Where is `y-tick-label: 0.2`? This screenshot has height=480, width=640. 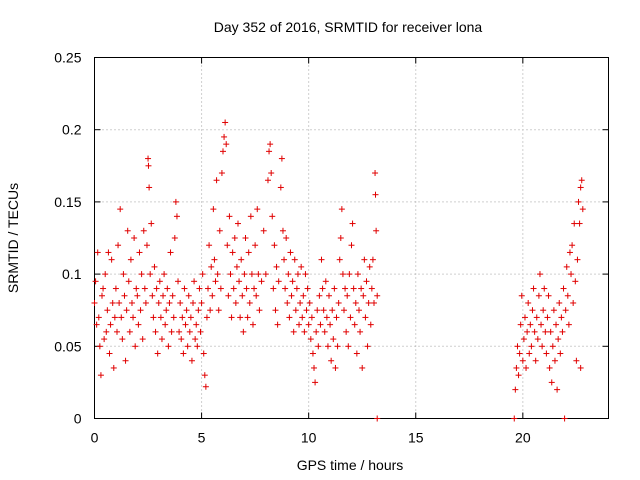 y-tick-label: 0.2 is located at coordinates (72, 130).